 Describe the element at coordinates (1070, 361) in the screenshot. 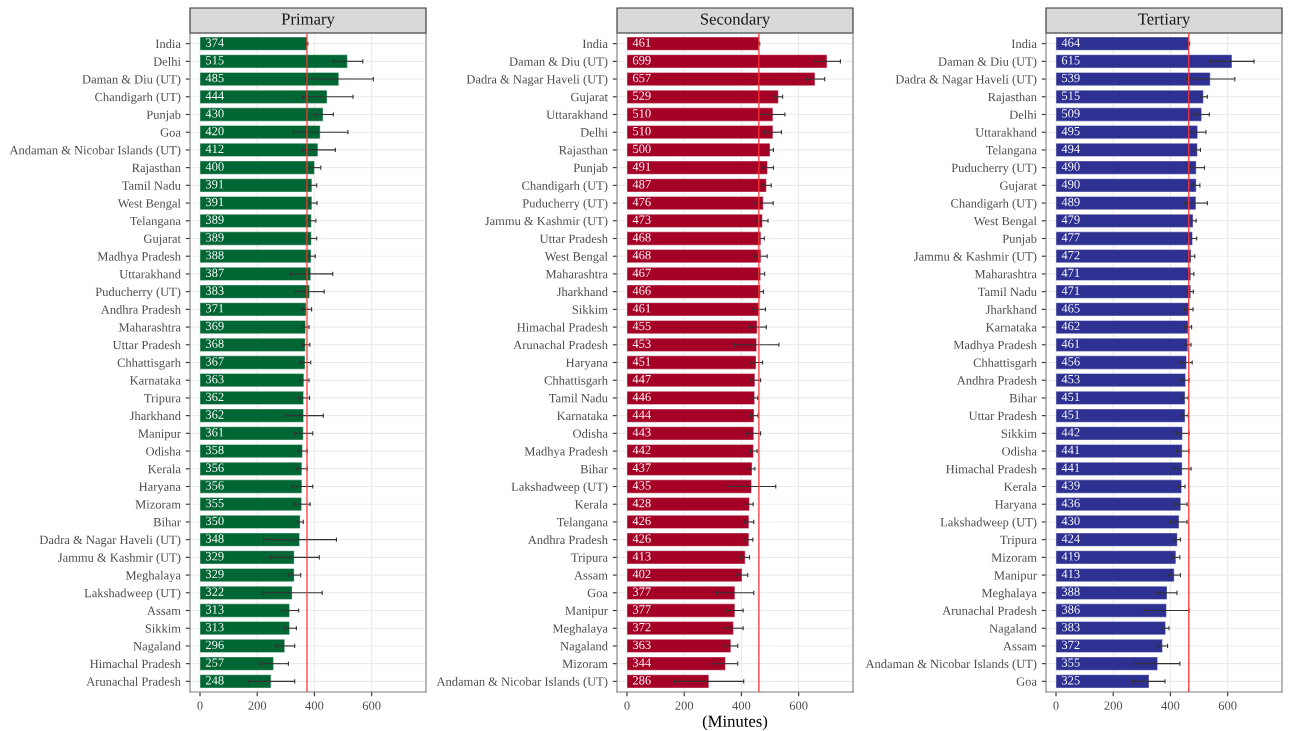

I see `data-label: 456` at that location.